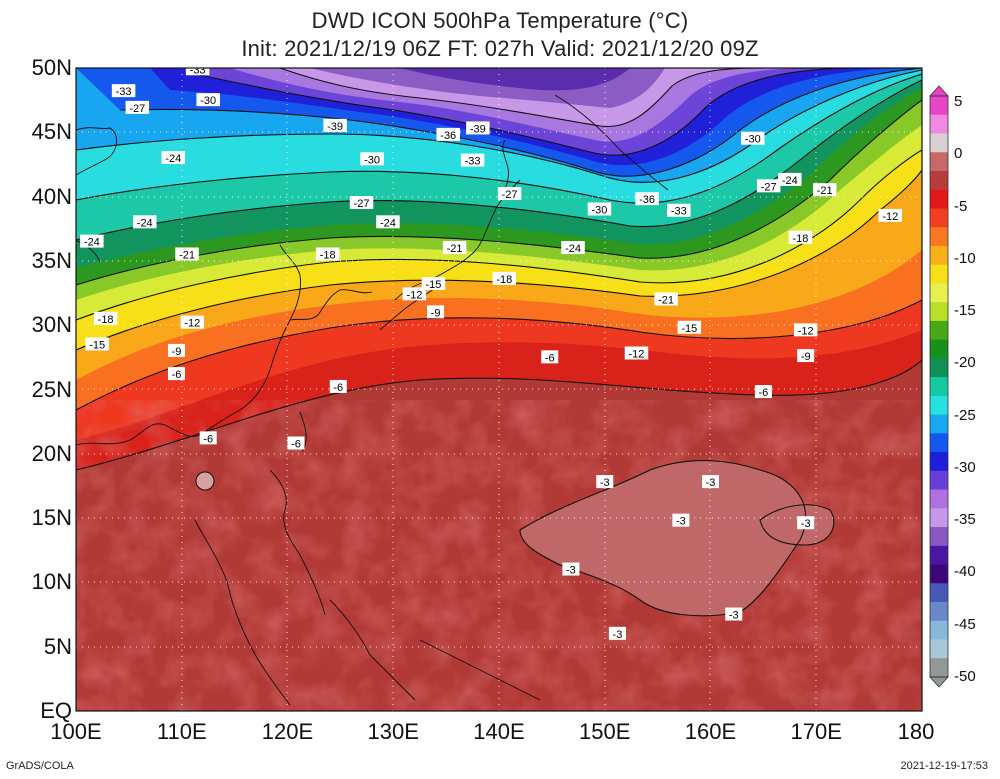 The height and width of the screenshot is (779, 1000). I want to click on lat-label: 30N, so click(51, 325).